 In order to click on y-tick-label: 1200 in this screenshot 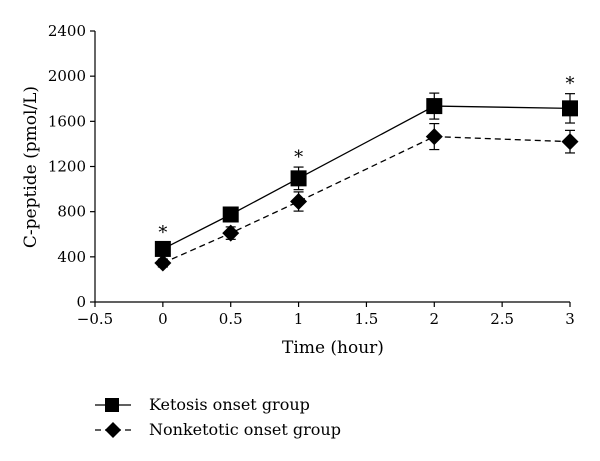, I will do `click(67, 167)`.